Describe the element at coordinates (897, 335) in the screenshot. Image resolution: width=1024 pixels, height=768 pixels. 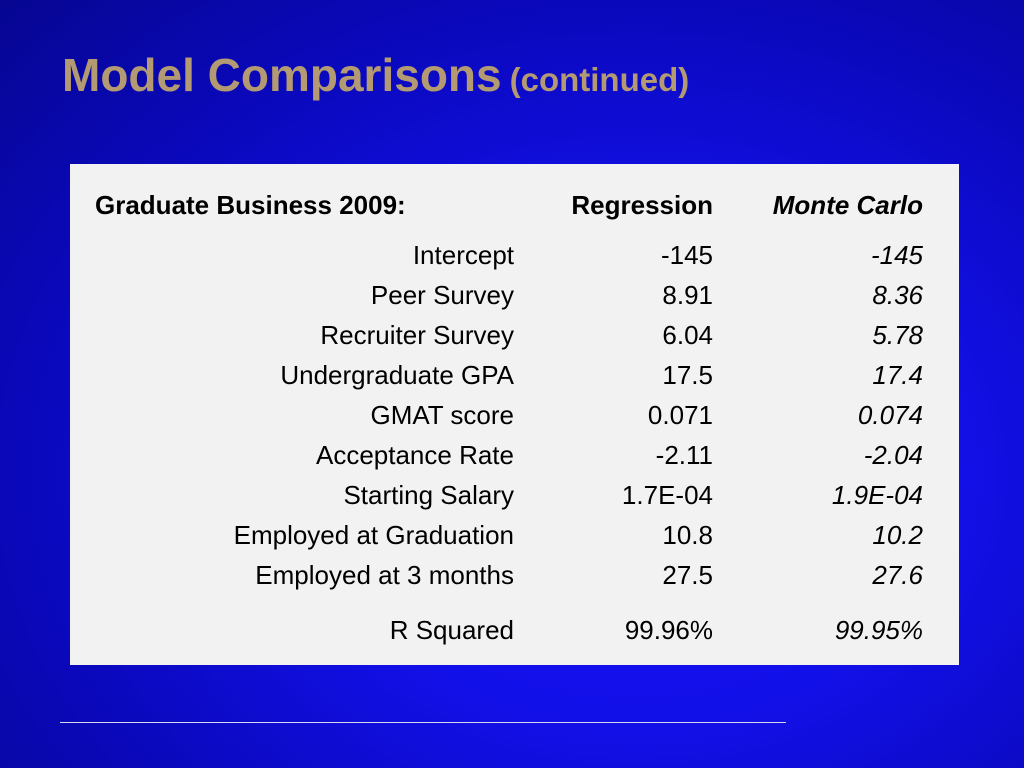
I see `row-monte-carlo-value: 5.78` at that location.